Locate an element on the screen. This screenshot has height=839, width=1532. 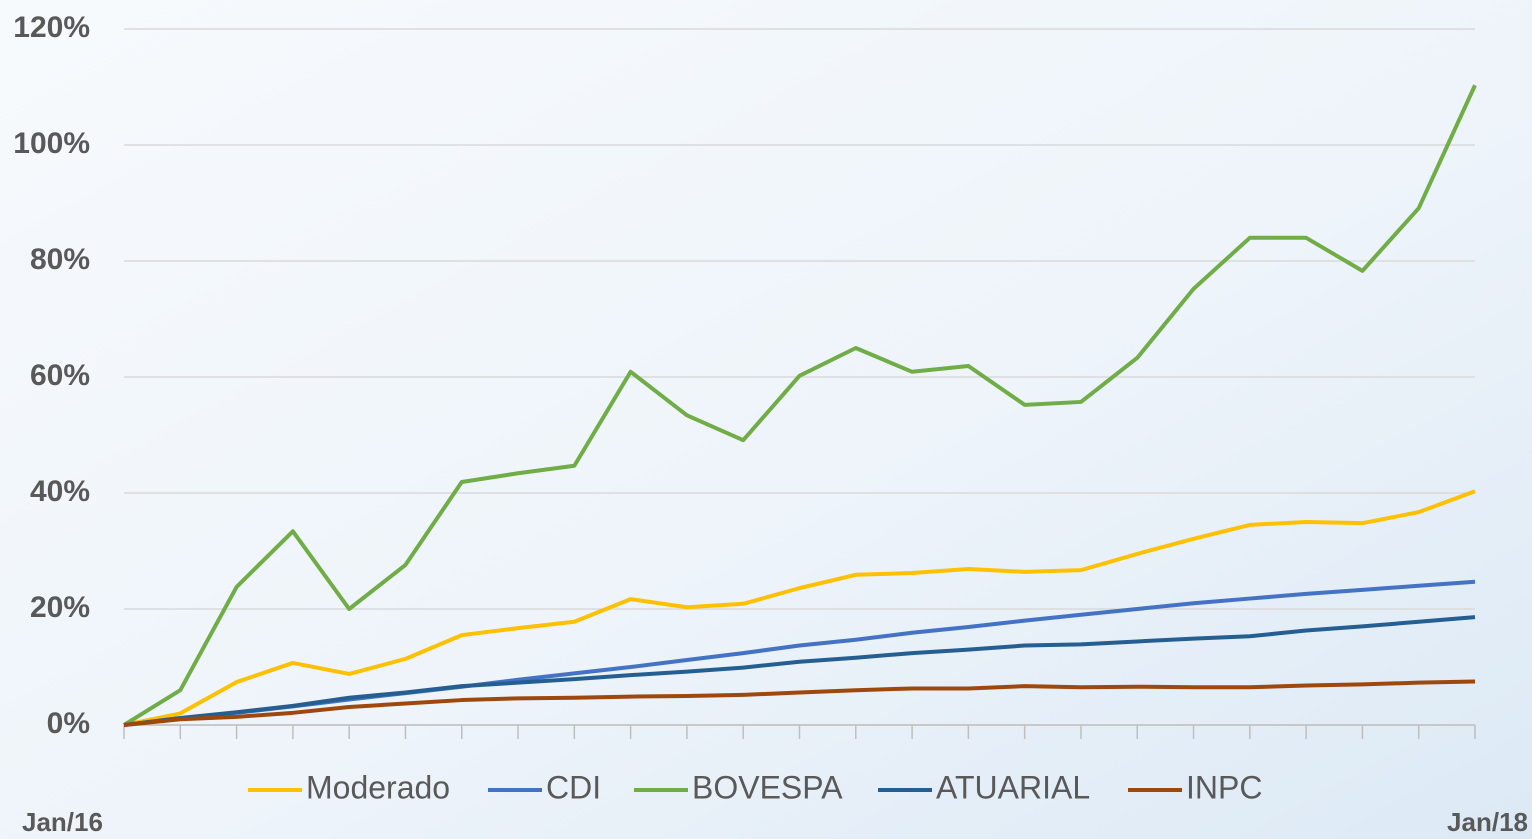
legend-label: ATUARIAL is located at coordinates (1013, 787).